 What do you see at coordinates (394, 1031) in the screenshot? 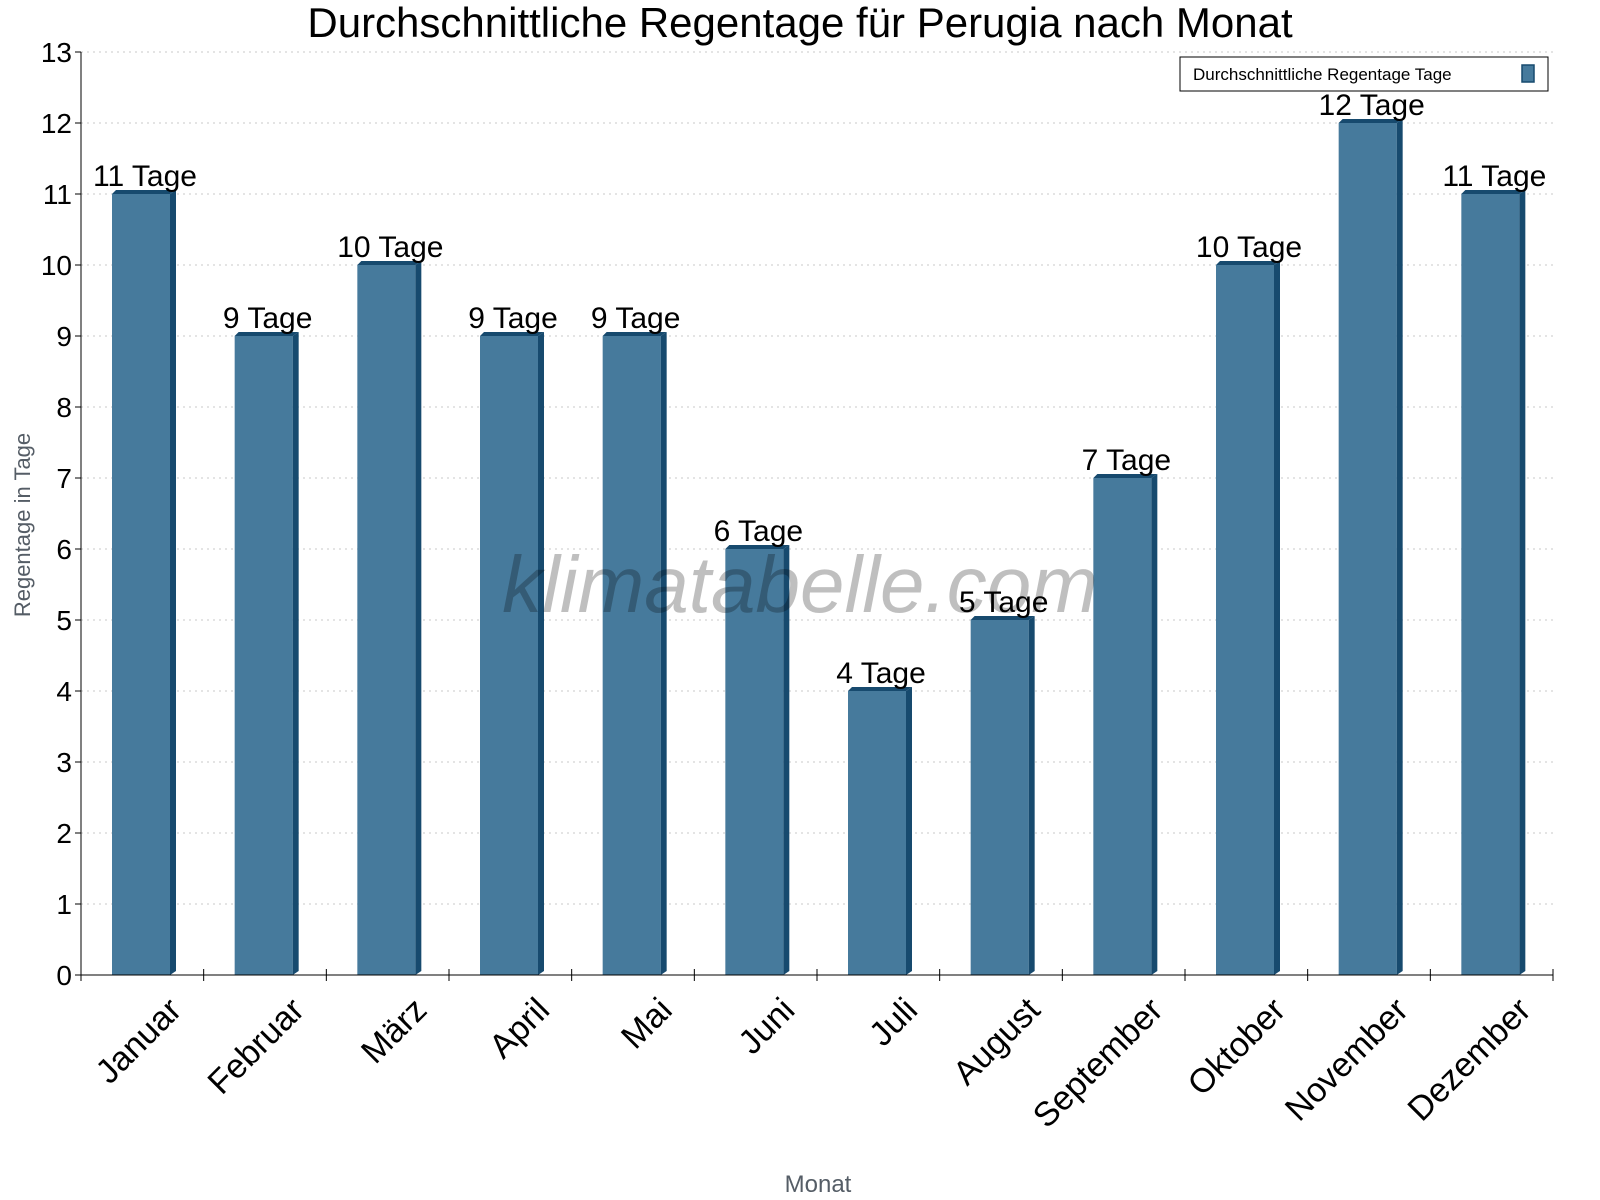
I see `x-tick-label: März` at bounding box center [394, 1031].